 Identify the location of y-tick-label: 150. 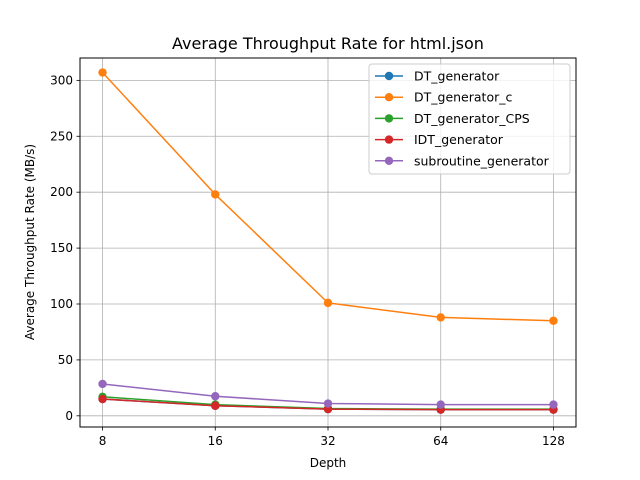
(61, 248).